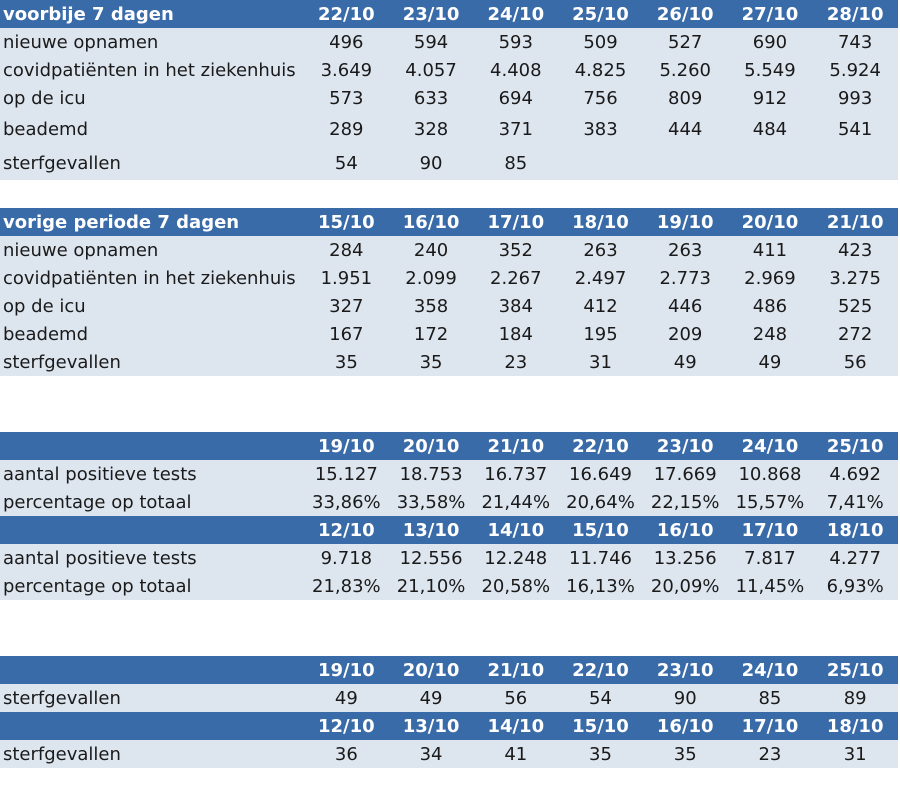 This screenshot has height=787, width=900. Describe the element at coordinates (516, 70) in the screenshot. I see `cell: 4.408` at that location.